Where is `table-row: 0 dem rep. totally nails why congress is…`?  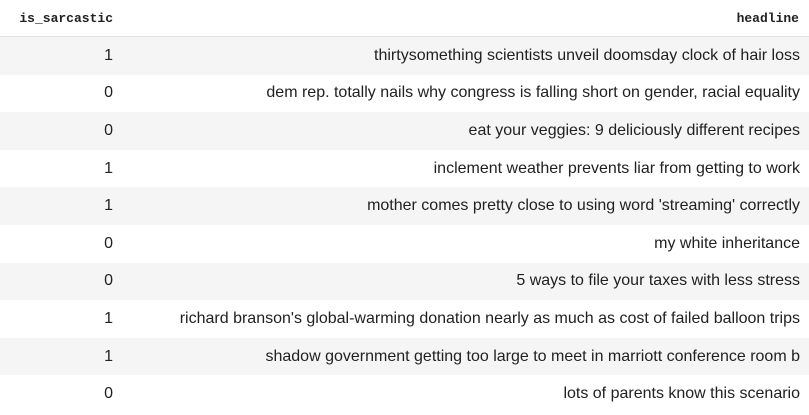 table-row: 0 dem rep. totally nails why congress is… is located at coordinates (404, 93).